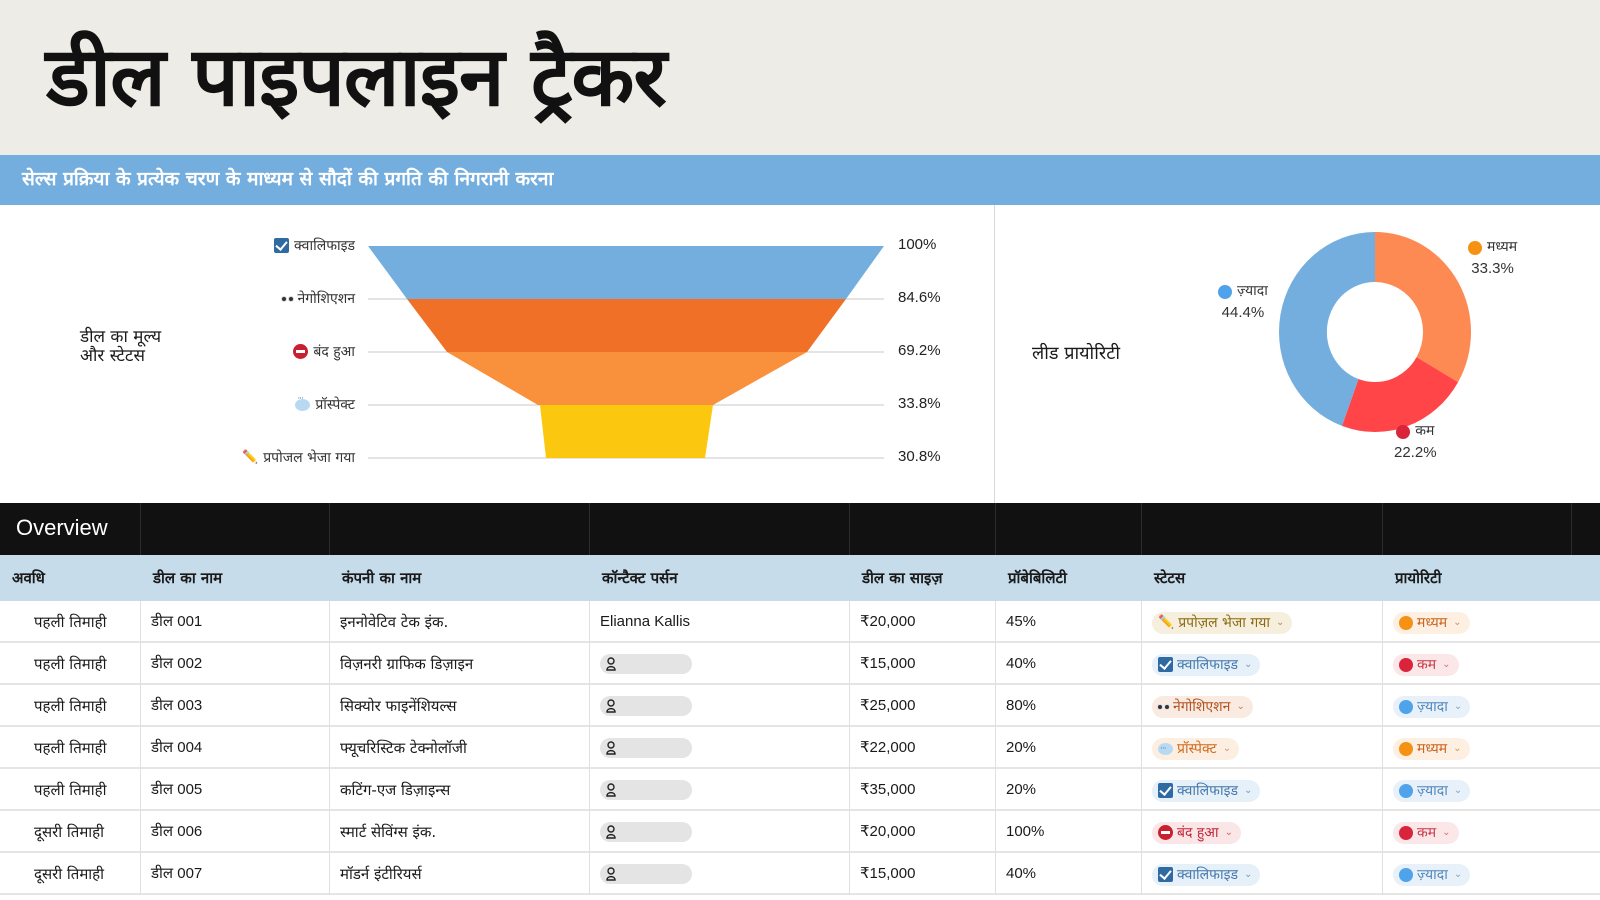  What do you see at coordinates (923, 706) in the screenshot?
I see `cell-deal-size: ₹25,000` at bounding box center [923, 706].